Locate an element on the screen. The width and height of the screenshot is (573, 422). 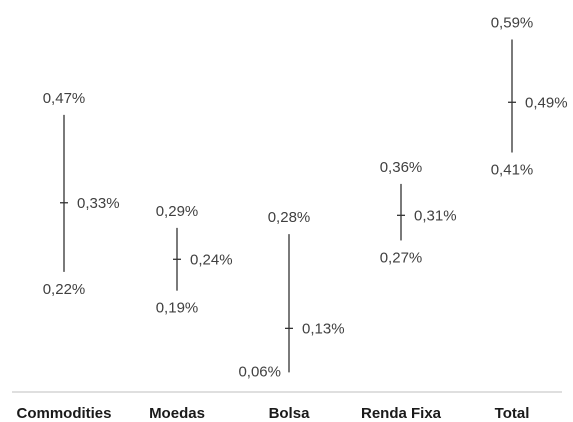
low-label-4: 0,41% is located at coordinates (512, 170).